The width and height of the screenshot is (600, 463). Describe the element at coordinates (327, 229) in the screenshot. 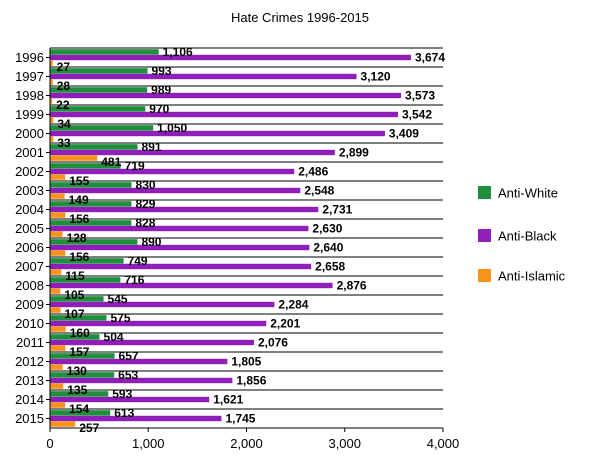

I see `data-label: 2,630` at that location.